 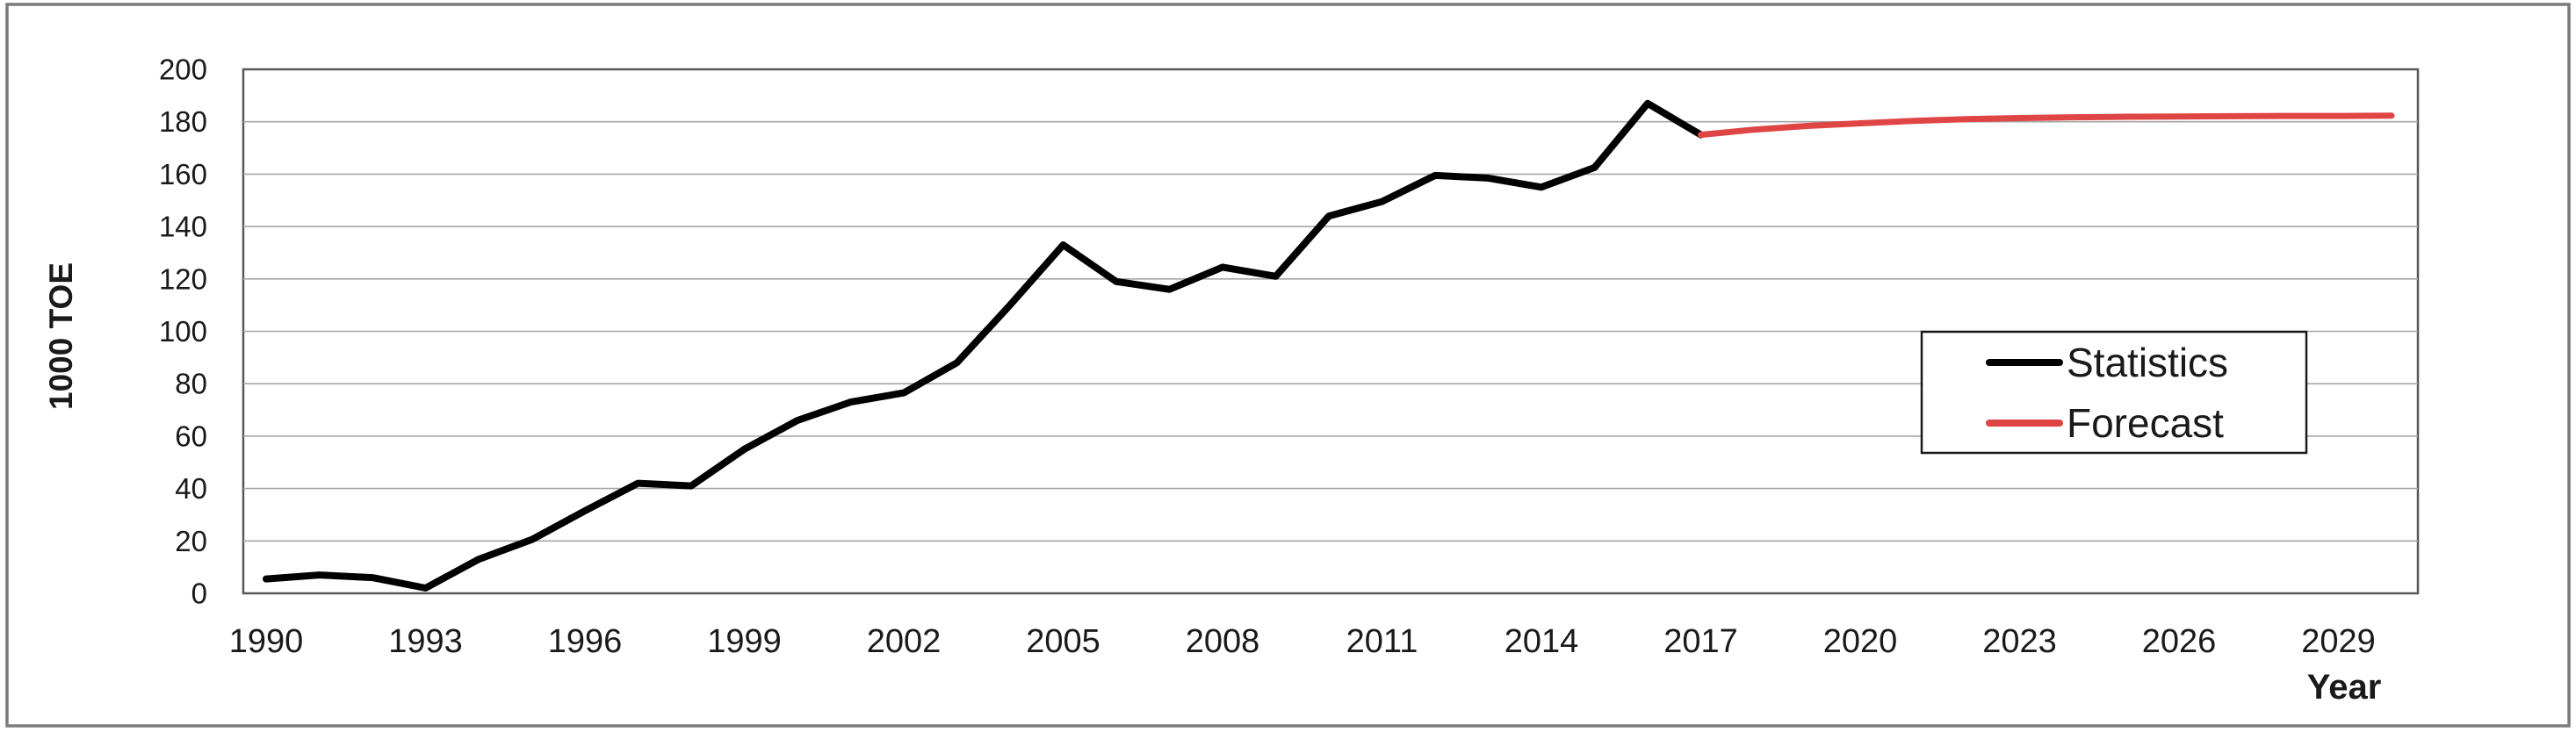 I want to click on y-axis-tick-labels: 0 20 40 60 80 100 120 140 160 180 200, so click(x=183, y=332).